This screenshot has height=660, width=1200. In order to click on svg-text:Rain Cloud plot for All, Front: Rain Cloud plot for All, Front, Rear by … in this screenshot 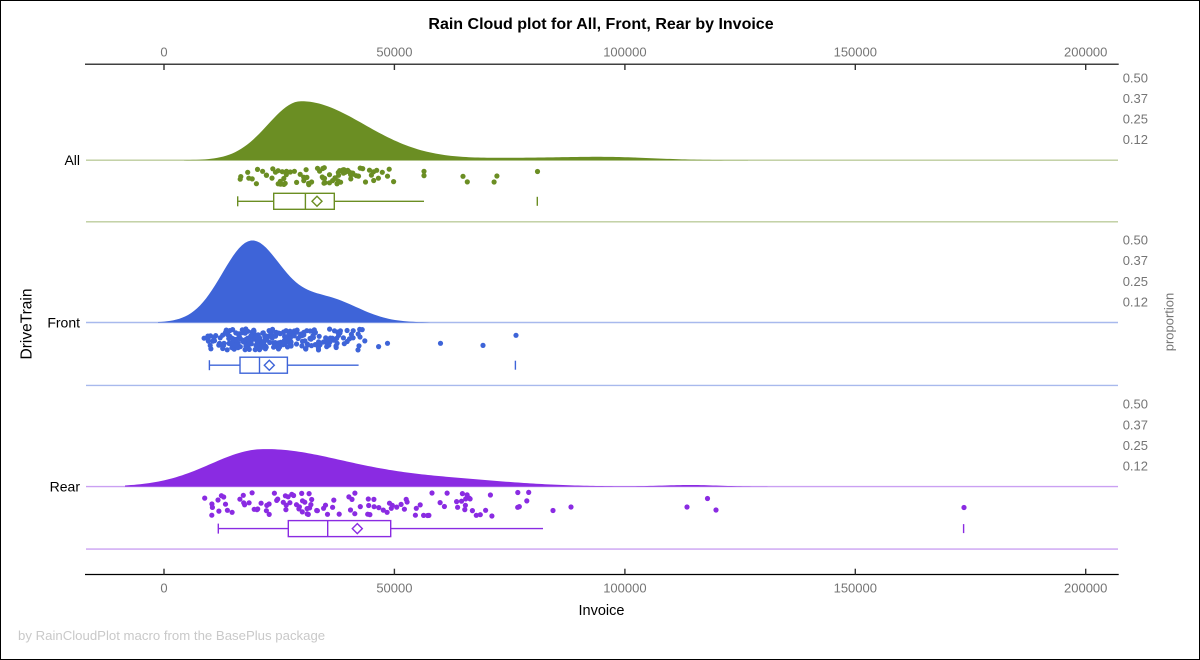, I will do `click(600, 24)`.